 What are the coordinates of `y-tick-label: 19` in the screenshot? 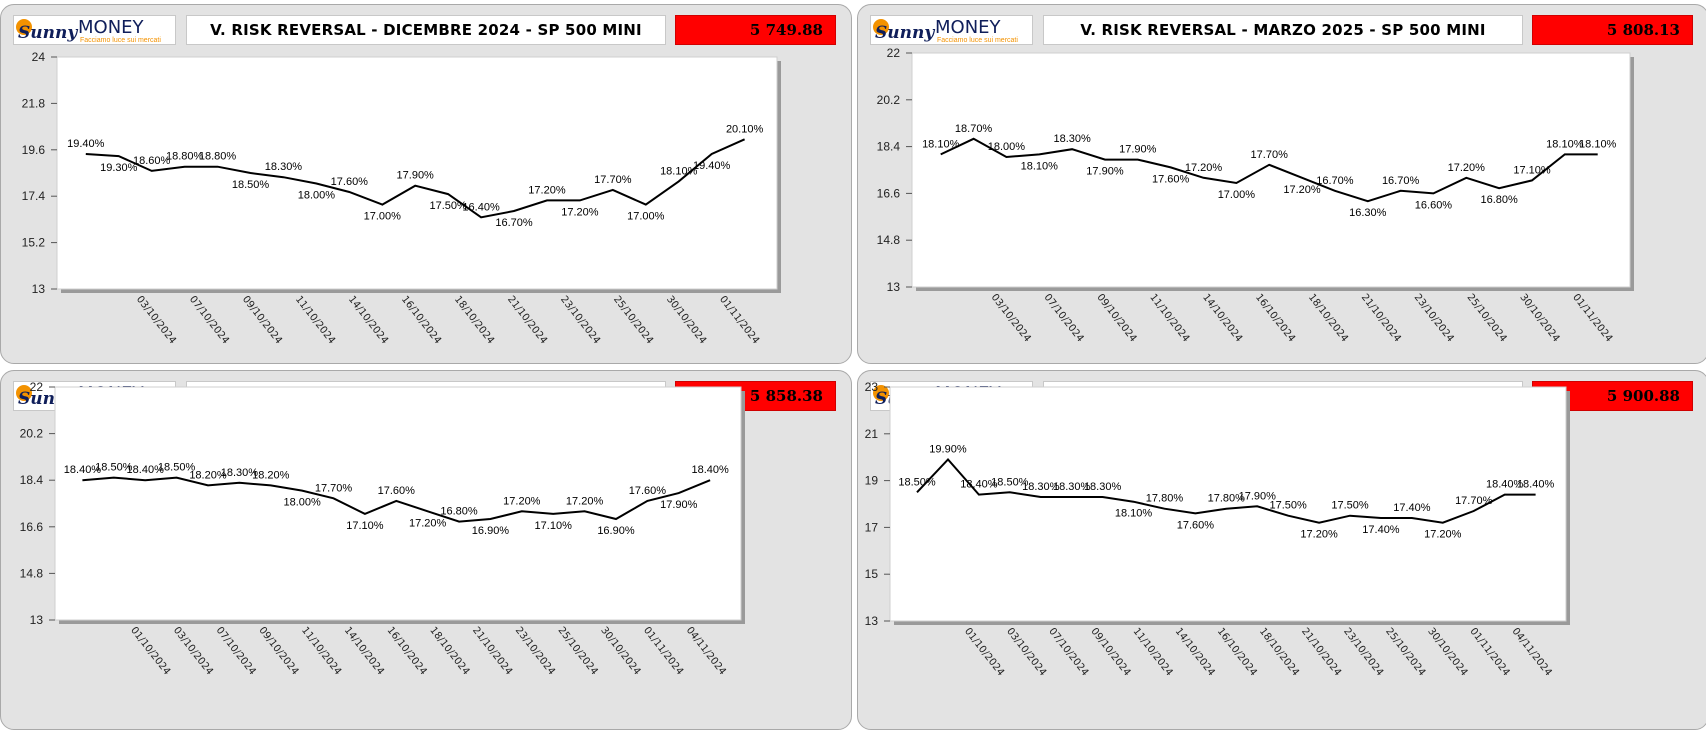 It's located at (872, 481).